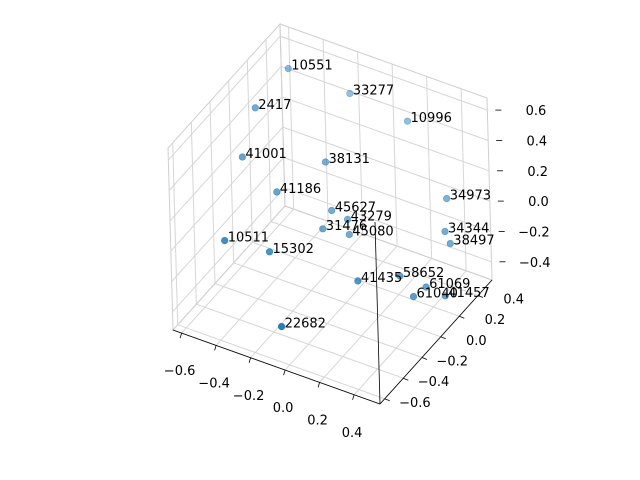 The image size is (640, 480). I want to click on data-point-label: 45080, so click(372, 232).